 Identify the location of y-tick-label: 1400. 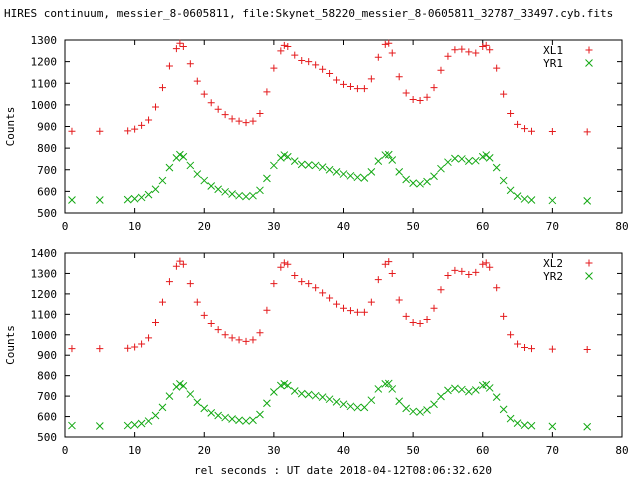
(44, 253).